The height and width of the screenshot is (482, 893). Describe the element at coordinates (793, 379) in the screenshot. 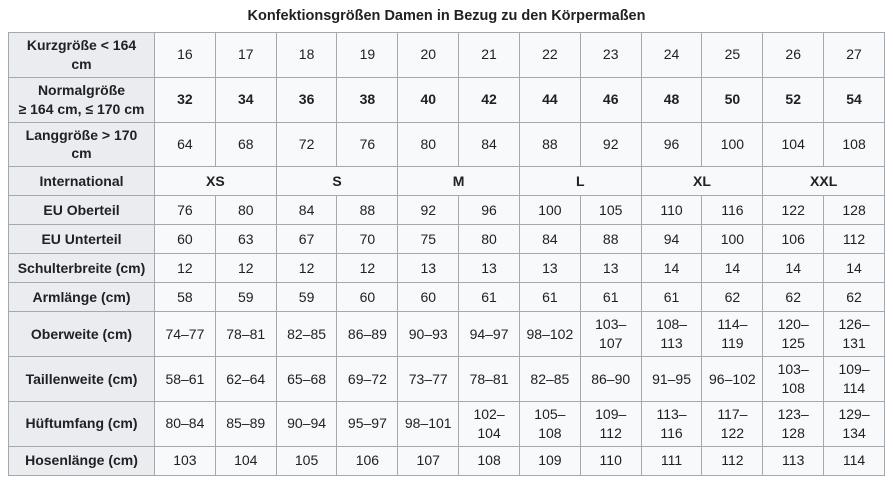

I see `size-cell: 103–108` at that location.